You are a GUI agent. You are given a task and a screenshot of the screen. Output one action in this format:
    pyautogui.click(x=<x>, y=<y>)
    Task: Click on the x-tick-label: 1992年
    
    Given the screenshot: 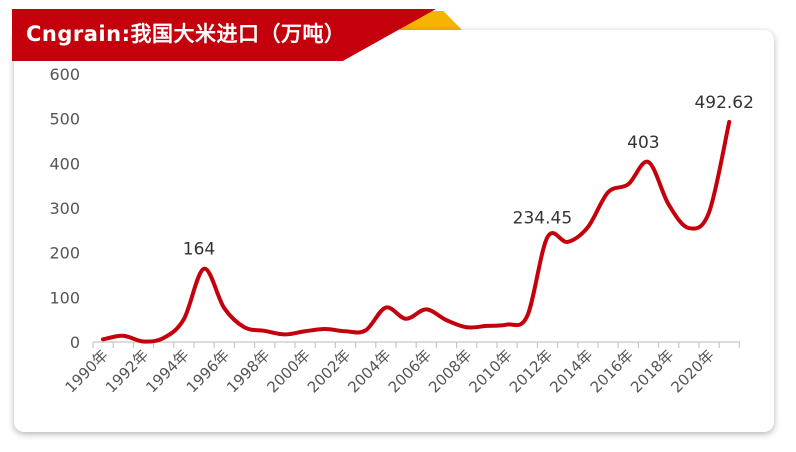 What is the action you would take?
    pyautogui.click(x=127, y=371)
    